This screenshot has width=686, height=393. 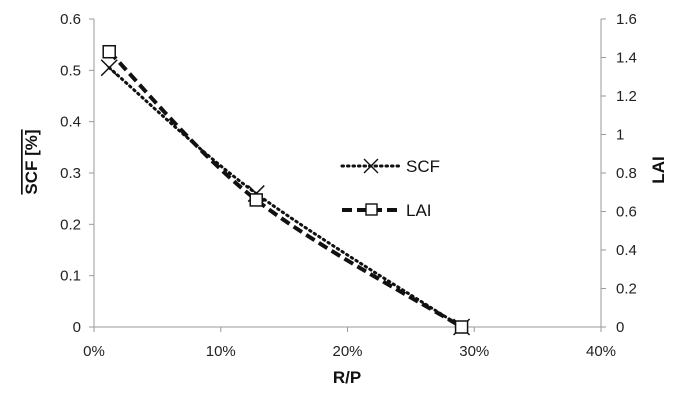 I want to click on y-axis-title: SCF [%], so click(x=31, y=161).